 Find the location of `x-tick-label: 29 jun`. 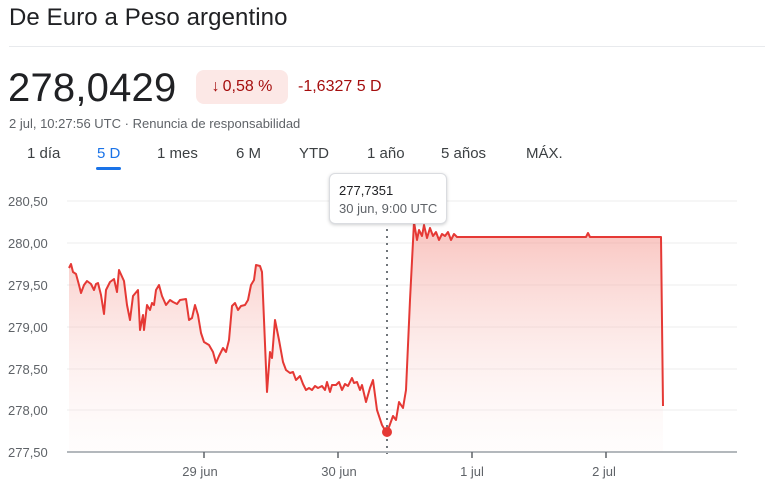

x-tick-label: 29 jun is located at coordinates (200, 471).